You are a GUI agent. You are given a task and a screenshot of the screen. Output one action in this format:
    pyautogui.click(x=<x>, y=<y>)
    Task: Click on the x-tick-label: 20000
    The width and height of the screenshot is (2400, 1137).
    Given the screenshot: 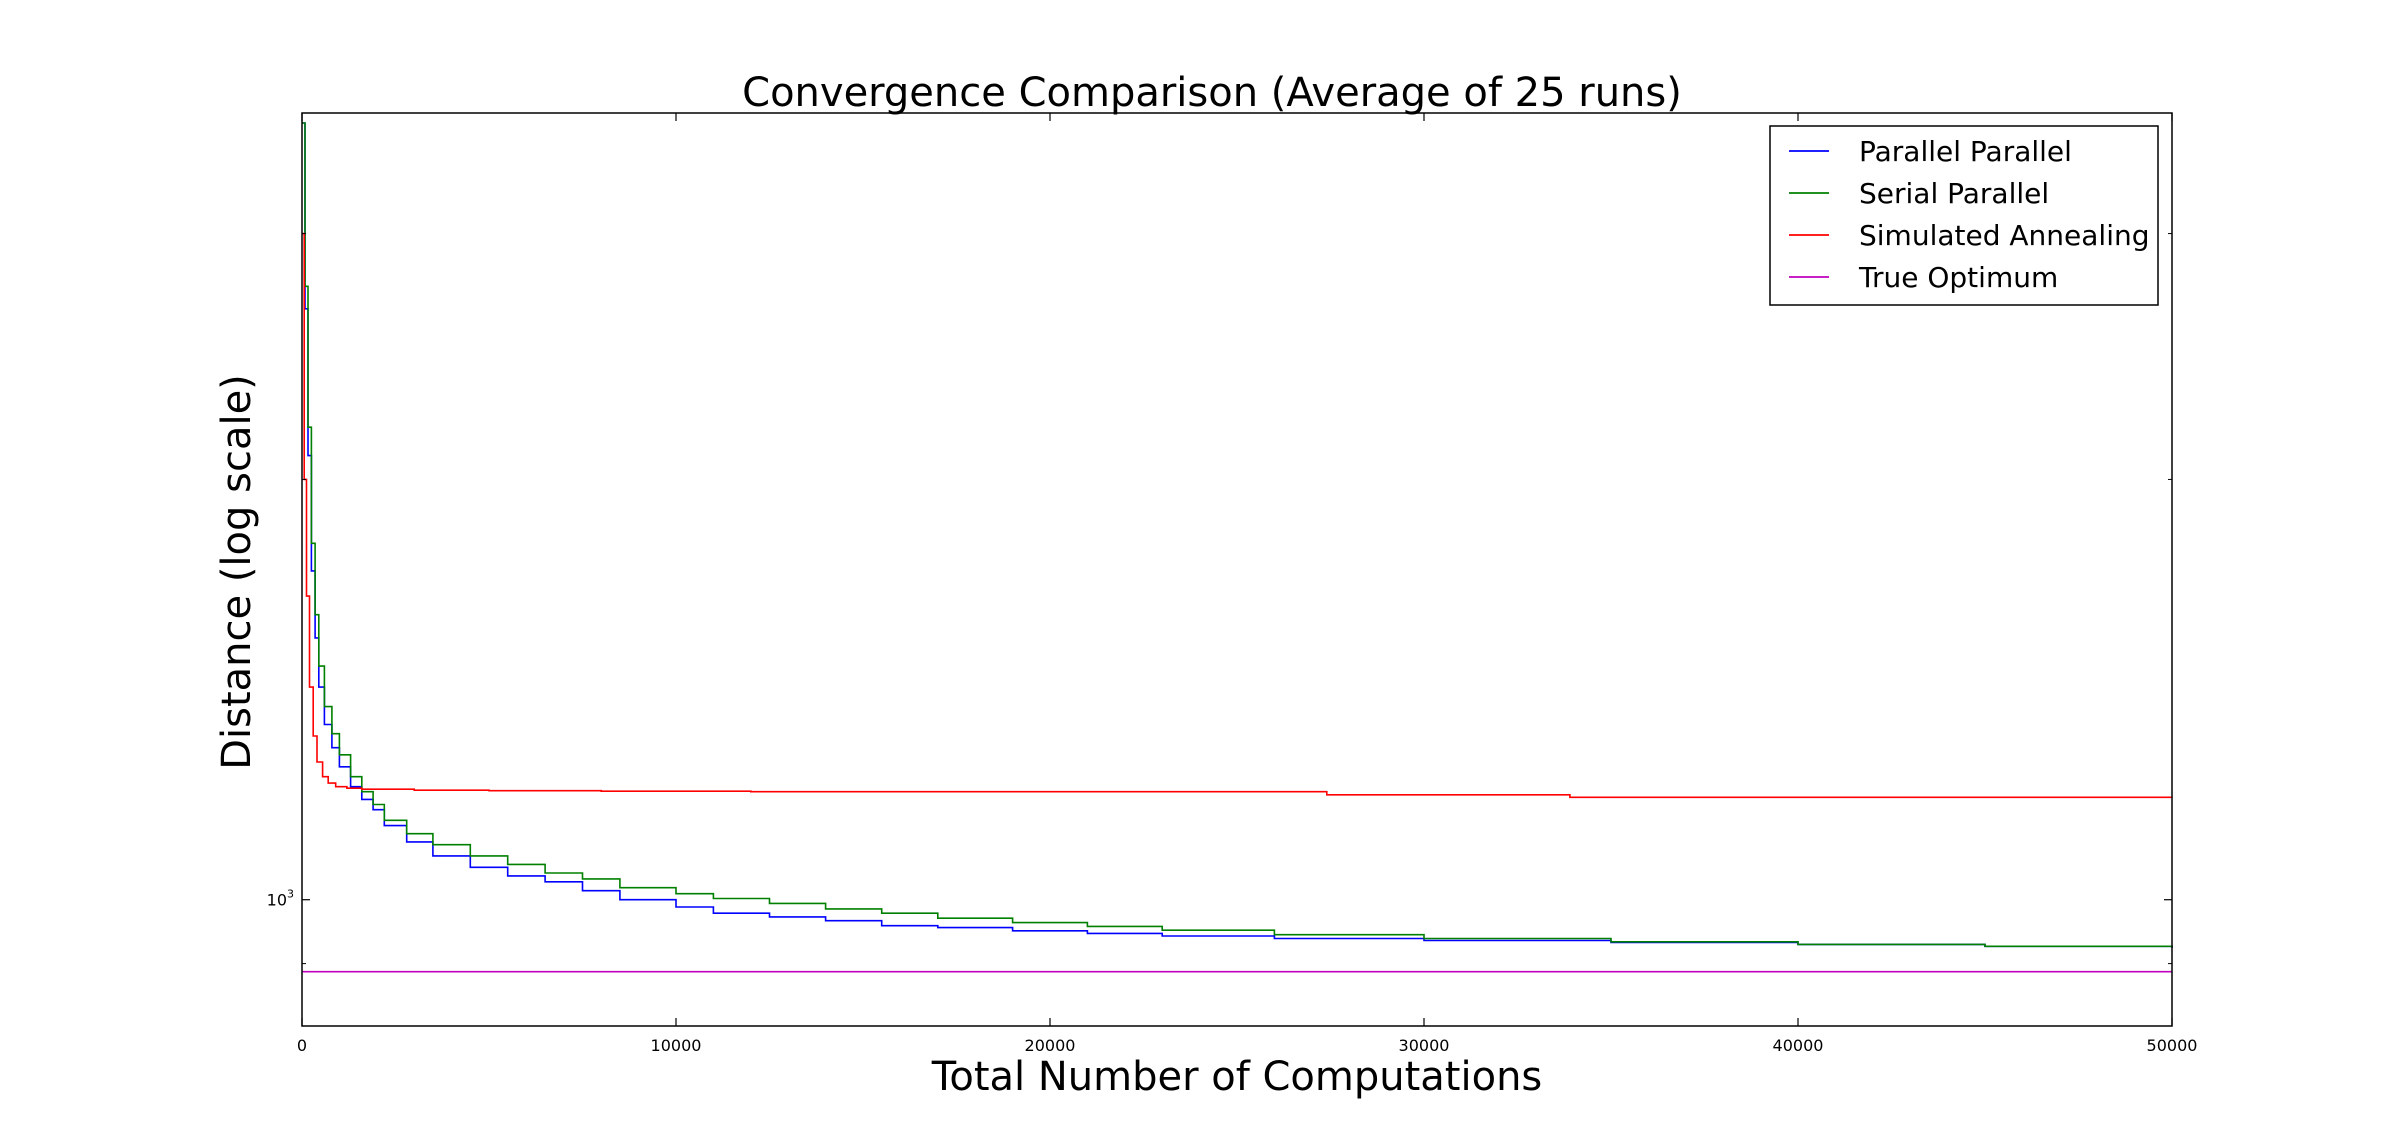 What is the action you would take?
    pyautogui.click(x=1050, y=1045)
    